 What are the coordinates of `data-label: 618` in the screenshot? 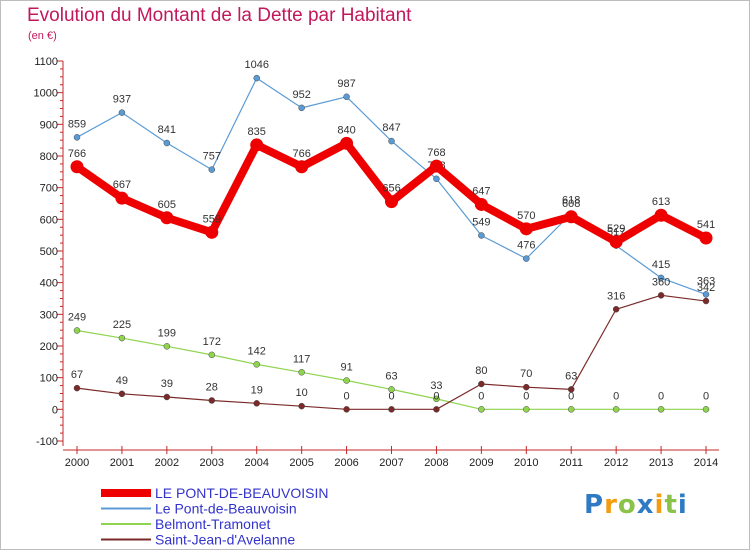 It's located at (571, 201).